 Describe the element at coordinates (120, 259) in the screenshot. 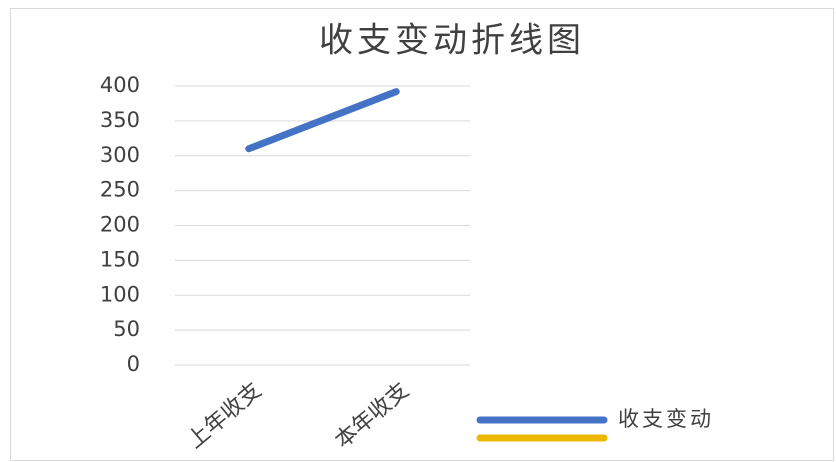

I see `y-tick-label: 150` at that location.